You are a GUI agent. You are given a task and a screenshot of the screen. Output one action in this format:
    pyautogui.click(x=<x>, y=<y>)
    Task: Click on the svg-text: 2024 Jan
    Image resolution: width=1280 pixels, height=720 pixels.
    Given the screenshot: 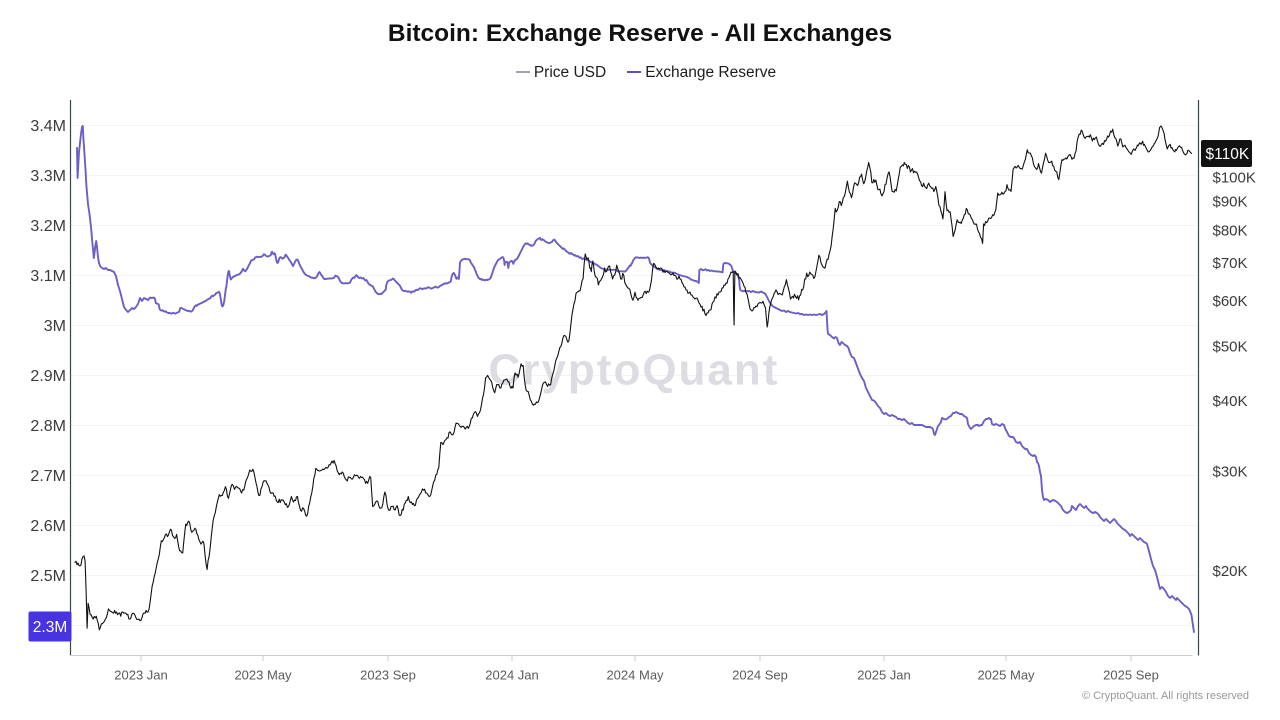 What is the action you would take?
    pyautogui.click(x=512, y=675)
    